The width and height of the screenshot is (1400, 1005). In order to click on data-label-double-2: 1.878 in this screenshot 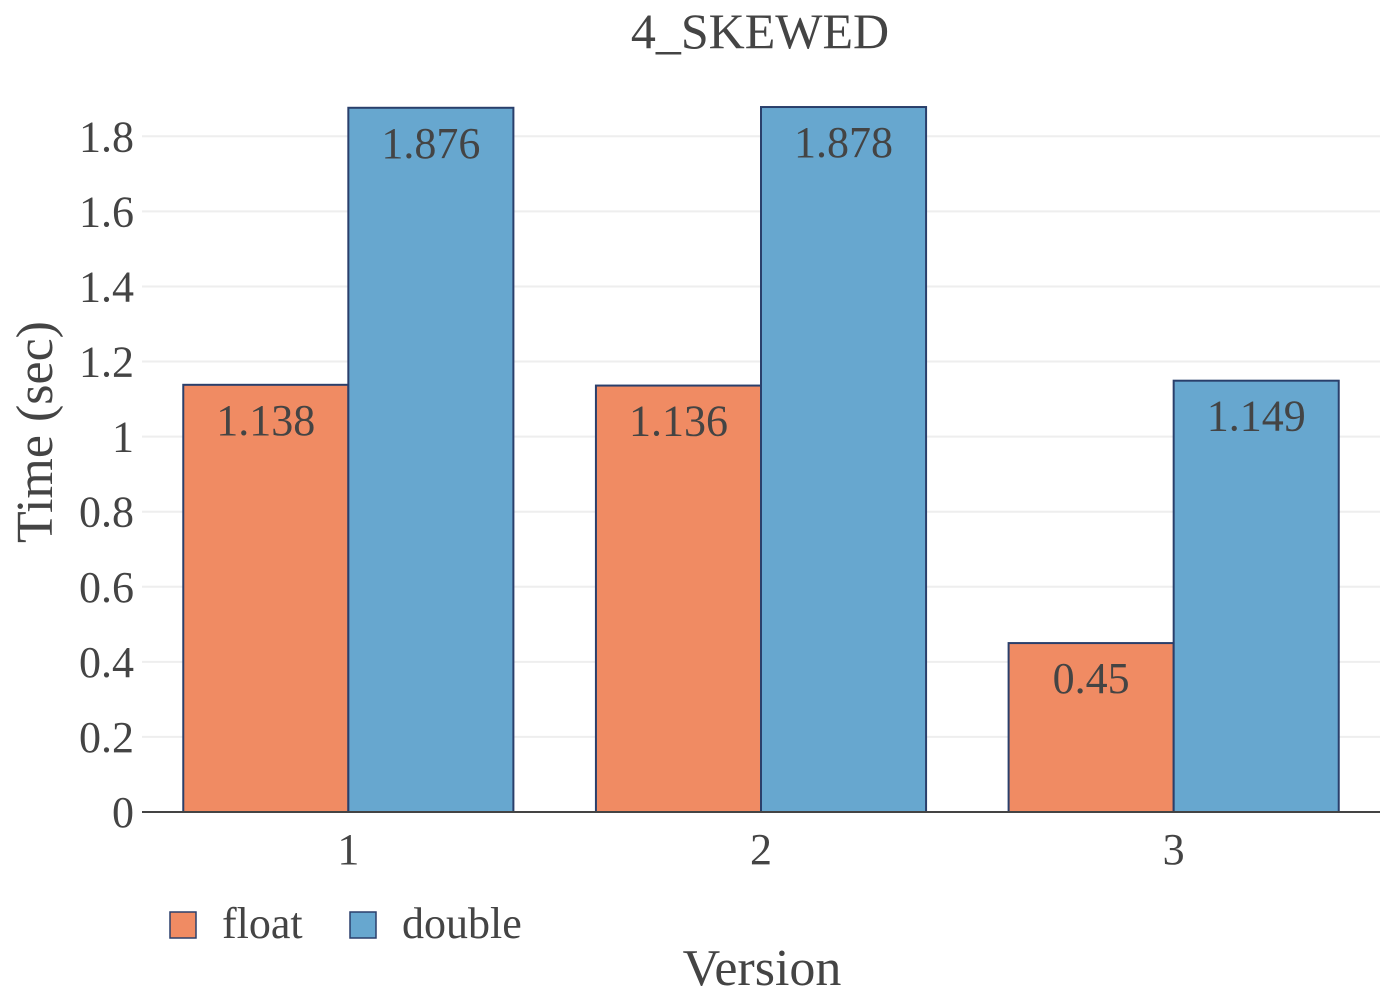, I will do `click(843, 142)`.